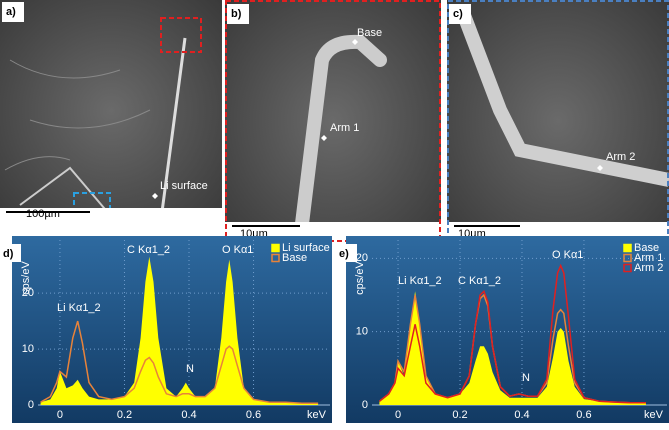  What do you see at coordinates (8, 254) in the screenshot?
I see `panel-label: d)` at bounding box center [8, 254].